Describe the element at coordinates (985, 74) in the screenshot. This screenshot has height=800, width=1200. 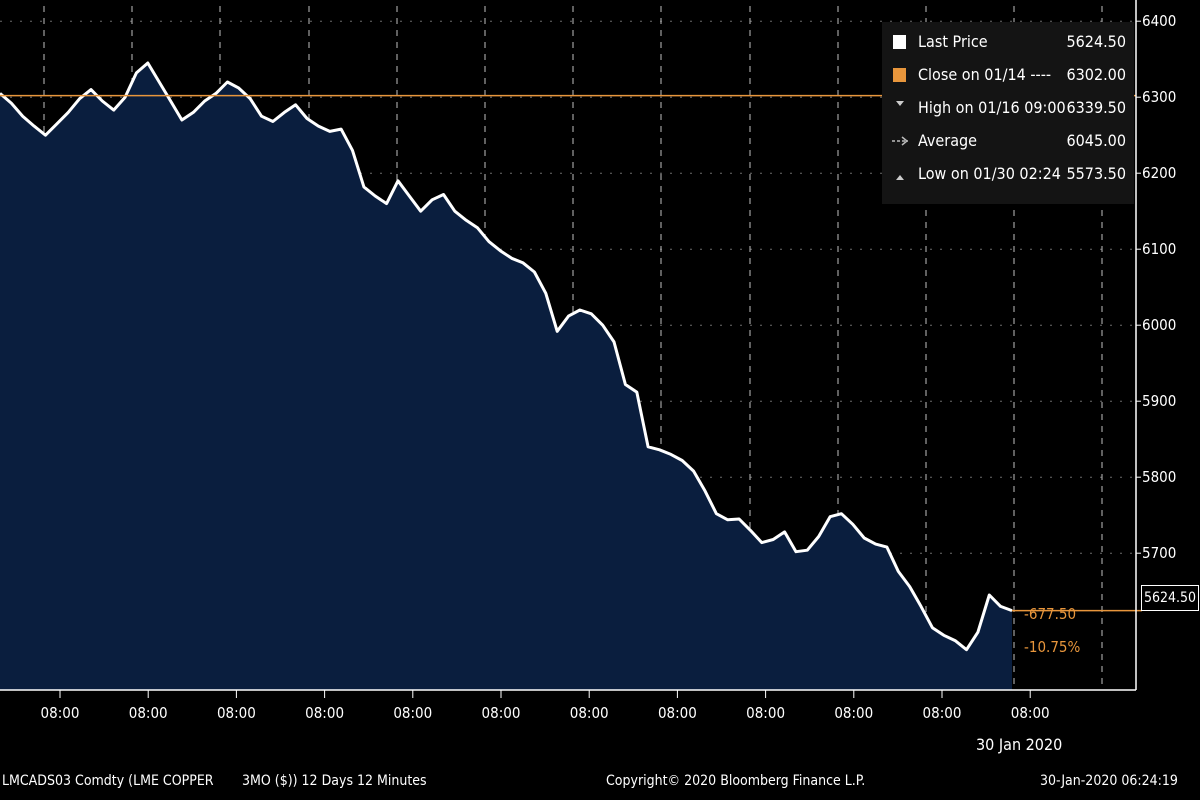
I see `legend-label: Close on 01/14 ----` at that location.